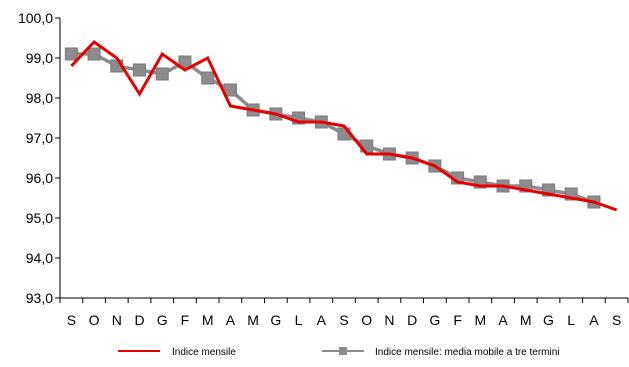 The height and width of the screenshot is (367, 629). I want to click on legend-label-series-1: Indice mensile, so click(204, 352).